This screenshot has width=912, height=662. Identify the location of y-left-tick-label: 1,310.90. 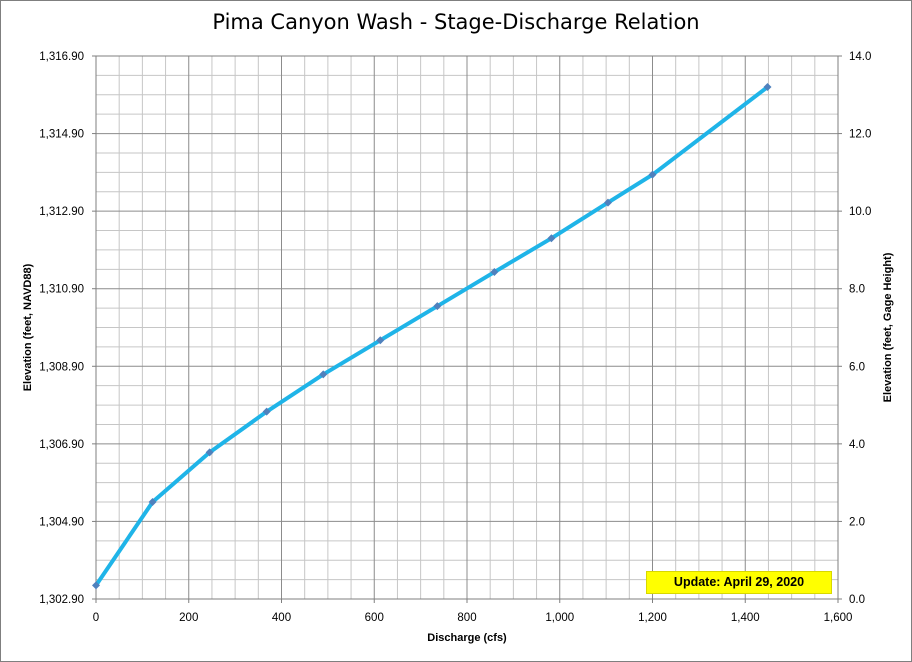
(61, 290).